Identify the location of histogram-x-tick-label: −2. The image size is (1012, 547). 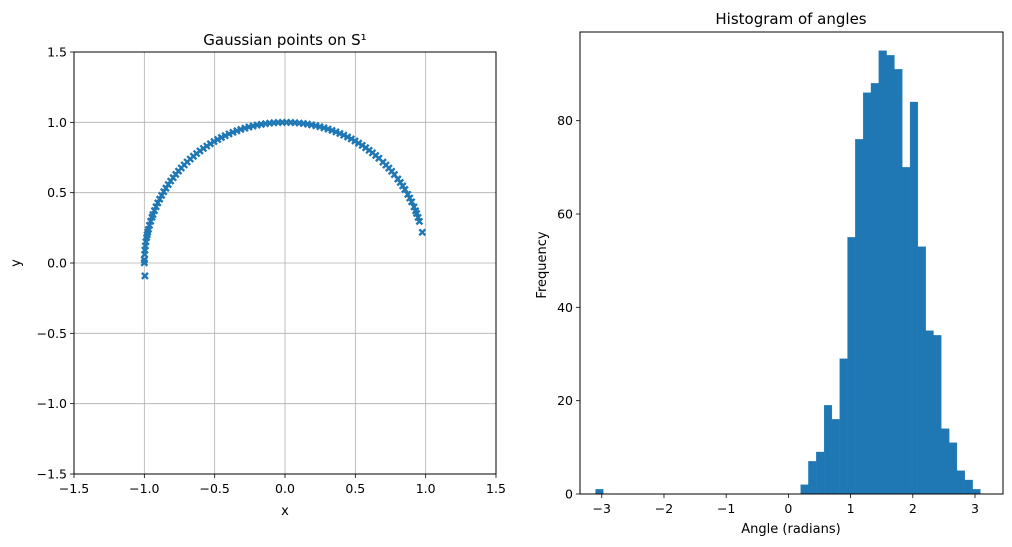
(664, 508).